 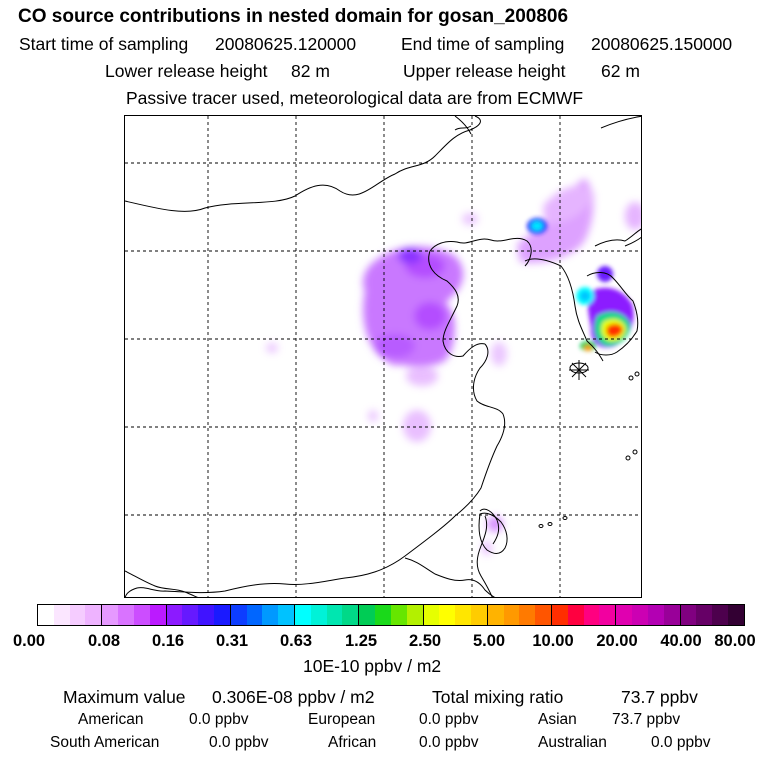 I want to click on color-scale-bar, so click(x=391, y=615).